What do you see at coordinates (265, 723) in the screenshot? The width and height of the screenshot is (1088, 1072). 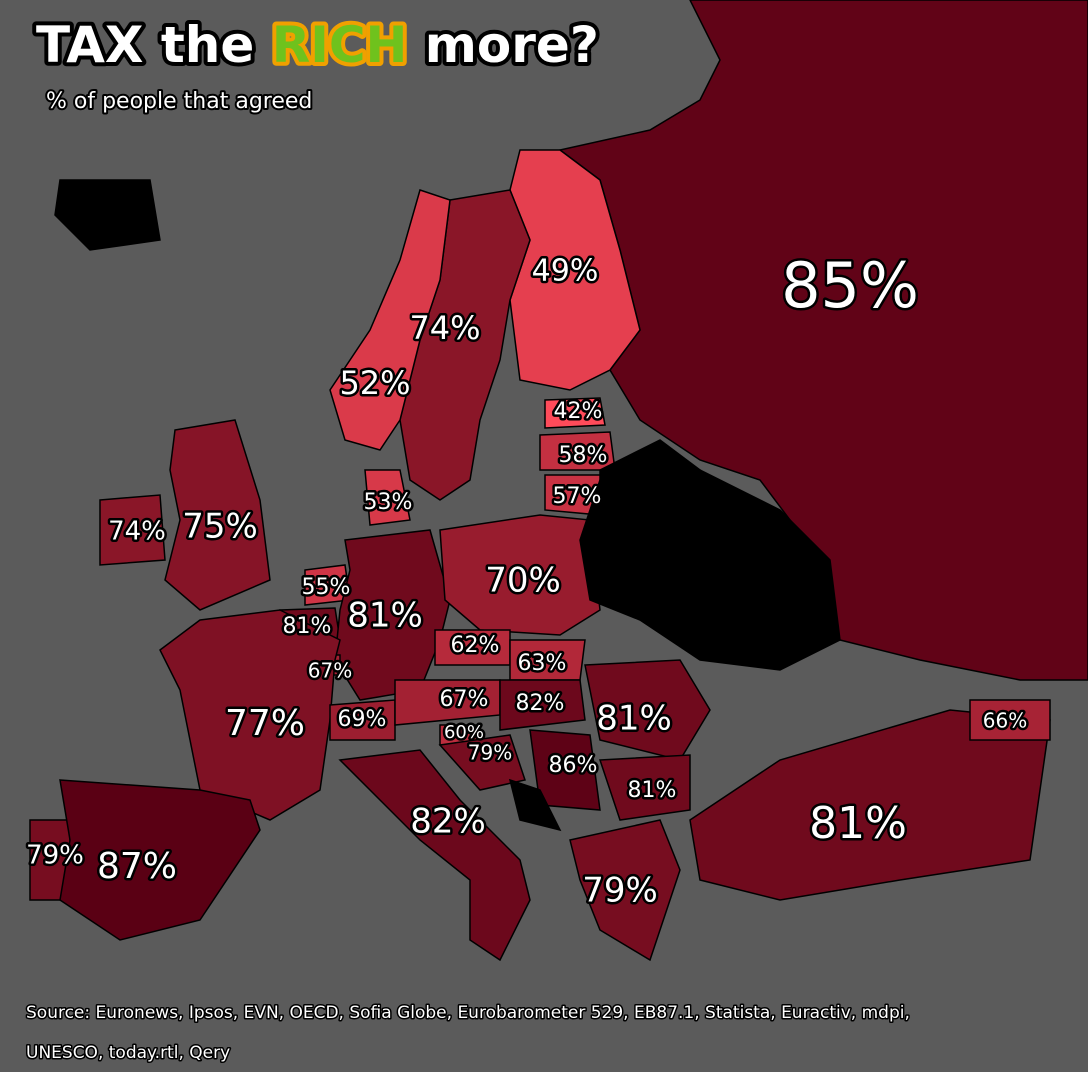 I see `value-label: 77%` at bounding box center [265, 723].